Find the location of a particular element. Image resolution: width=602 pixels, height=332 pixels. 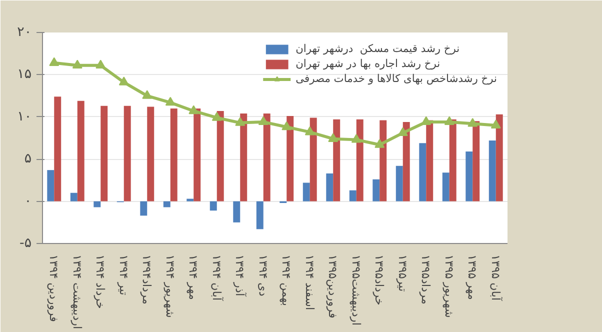

x-tick-label: مهر ۱۳۹۴ is located at coordinates (193, 277).